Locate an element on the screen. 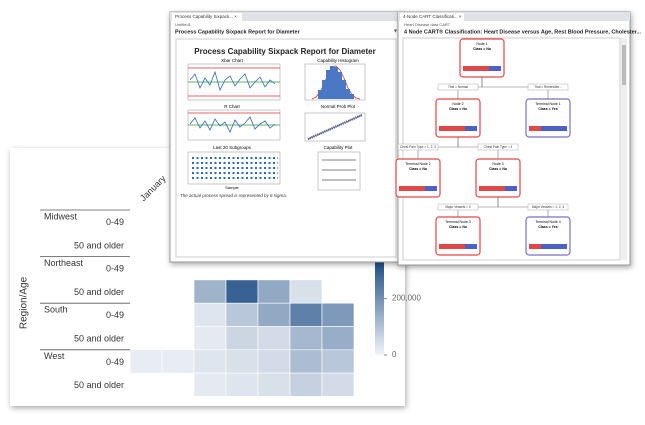 Image resolution: width=645 pixels, height=425 pixels. node-class: Class = Yes is located at coordinates (547, 227).